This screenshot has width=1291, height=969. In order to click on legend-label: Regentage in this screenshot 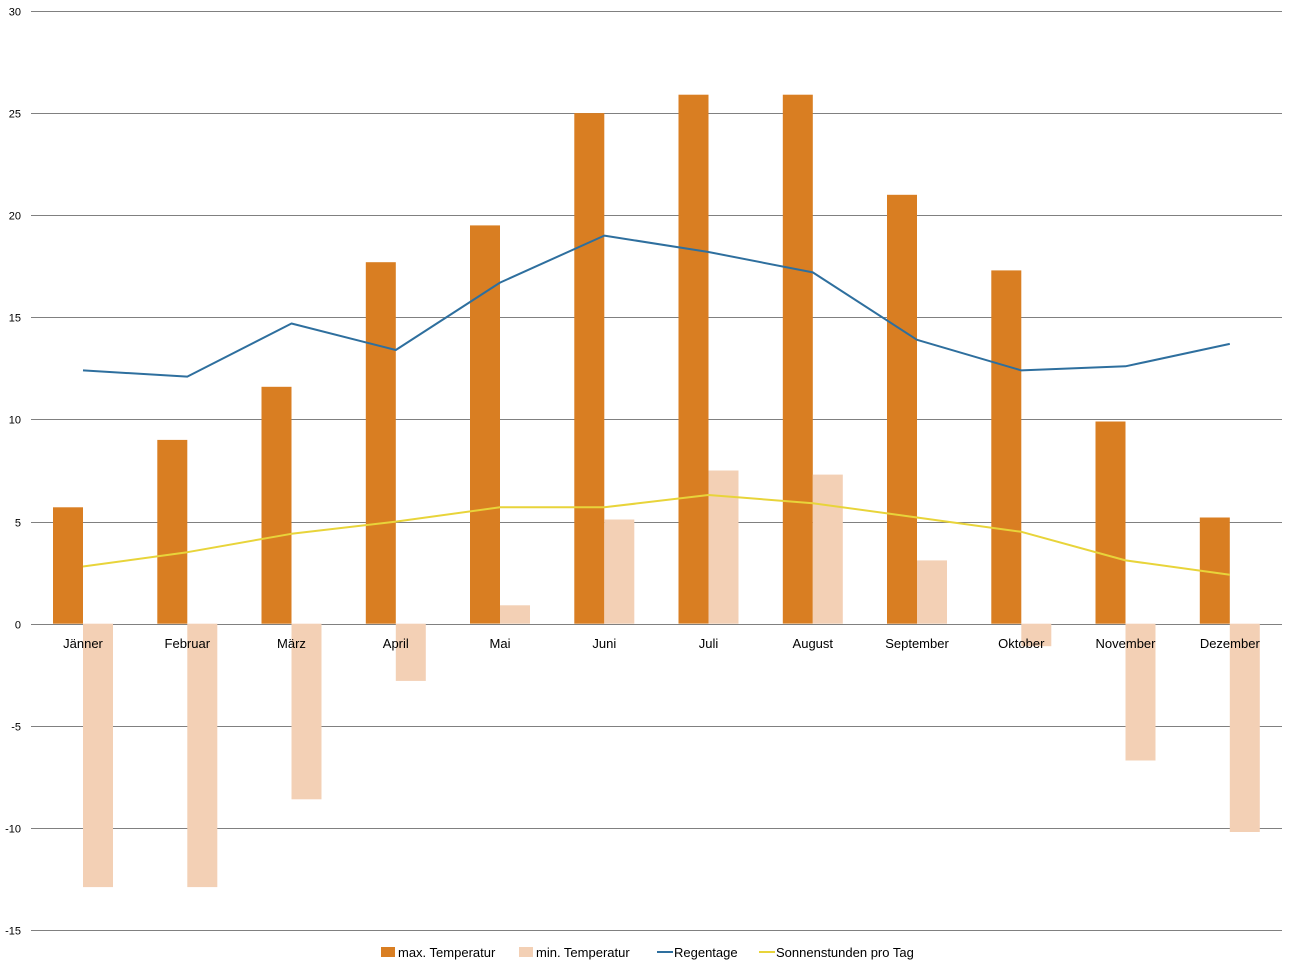, I will do `click(706, 952)`.